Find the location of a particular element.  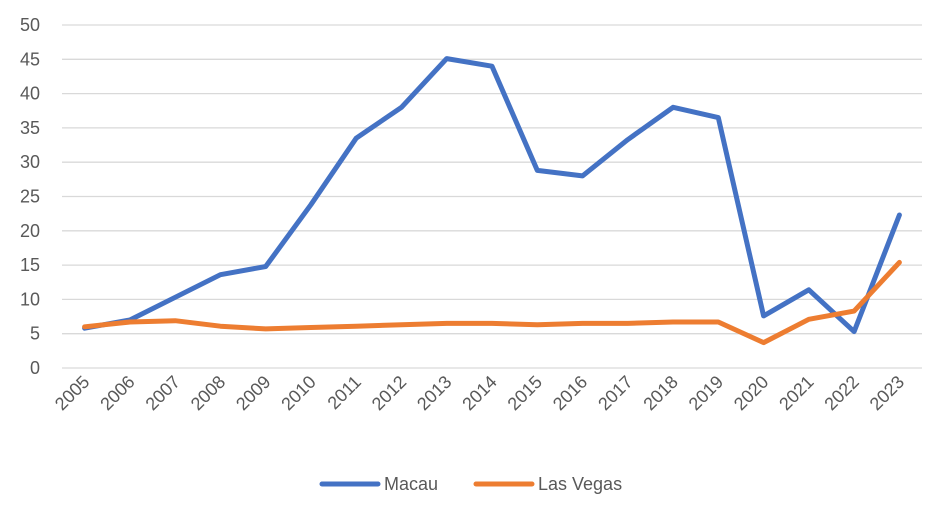

y-axis-tick-labels: 0 5 10 15 20 25 30 35 40 45 50 is located at coordinates (30, 196).